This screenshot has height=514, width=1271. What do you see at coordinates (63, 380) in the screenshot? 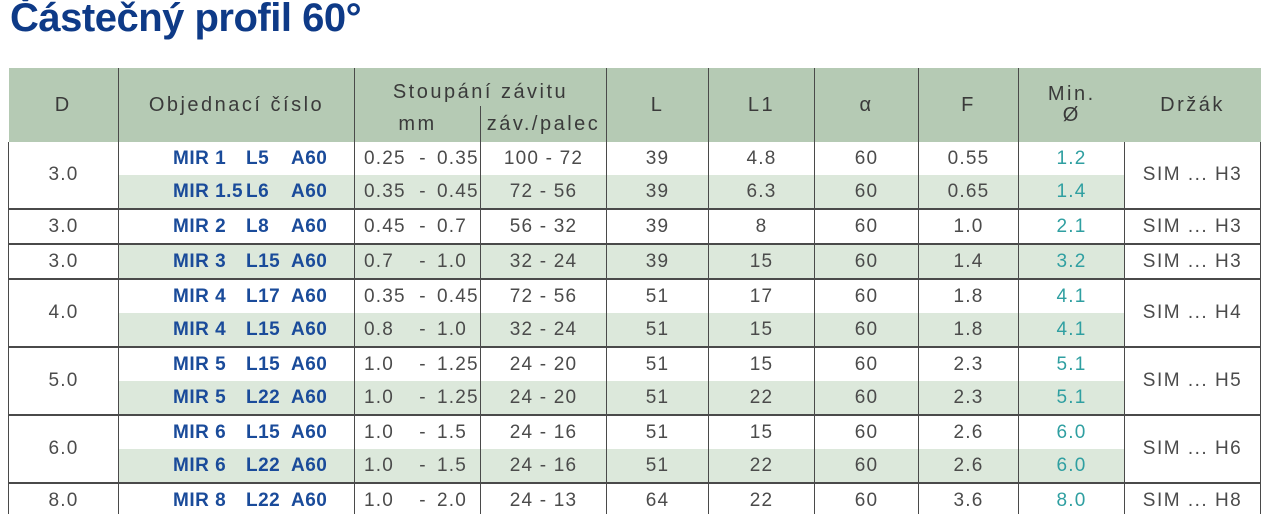
I see `diameter-cell: 5.0` at bounding box center [63, 380].